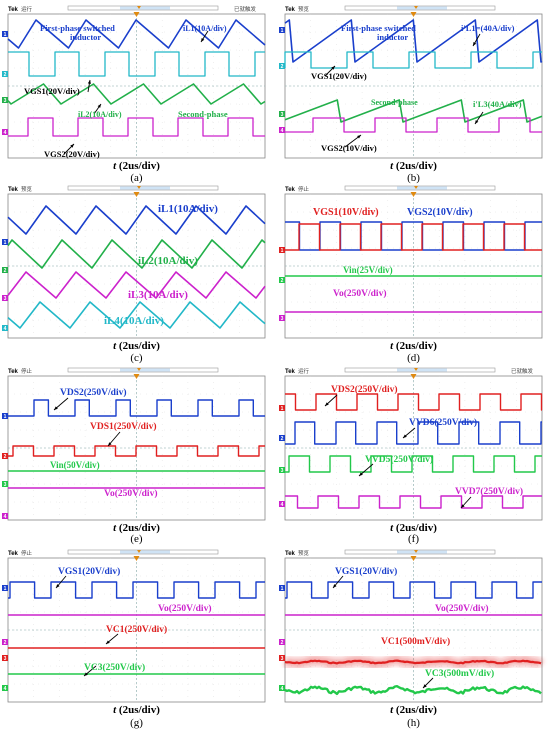  What do you see at coordinates (488, 28) in the screenshot?
I see `waveform-label: i'L1=(40A/div)` at bounding box center [488, 28].